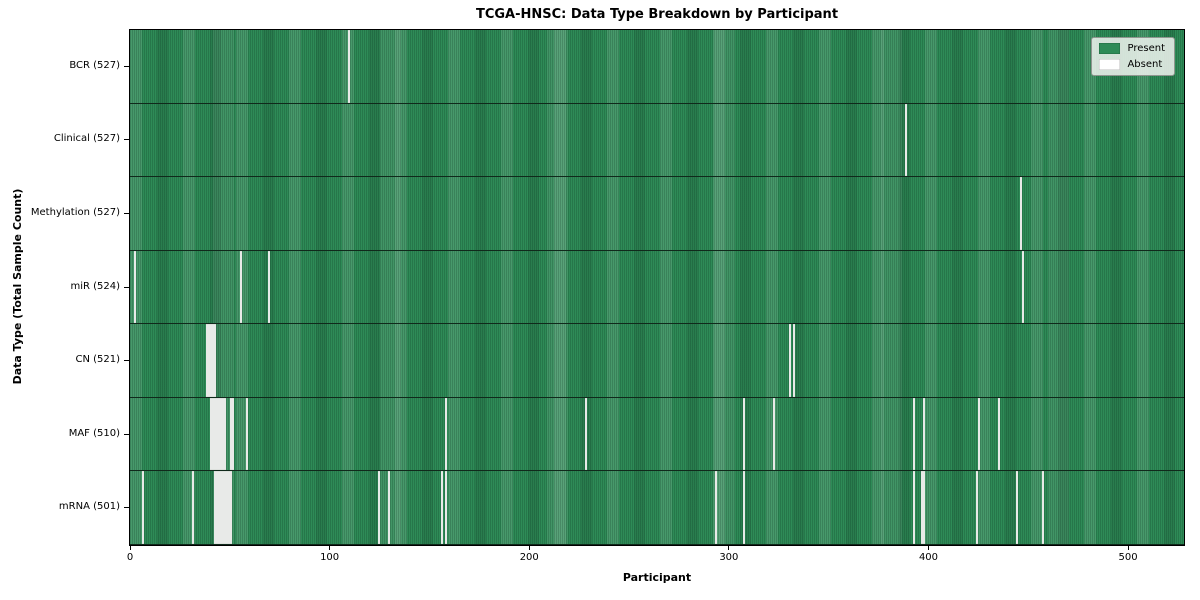 The width and height of the screenshot is (1200, 600). Describe the element at coordinates (1146, 48) in the screenshot. I see `legend-label-present: Present` at that location.